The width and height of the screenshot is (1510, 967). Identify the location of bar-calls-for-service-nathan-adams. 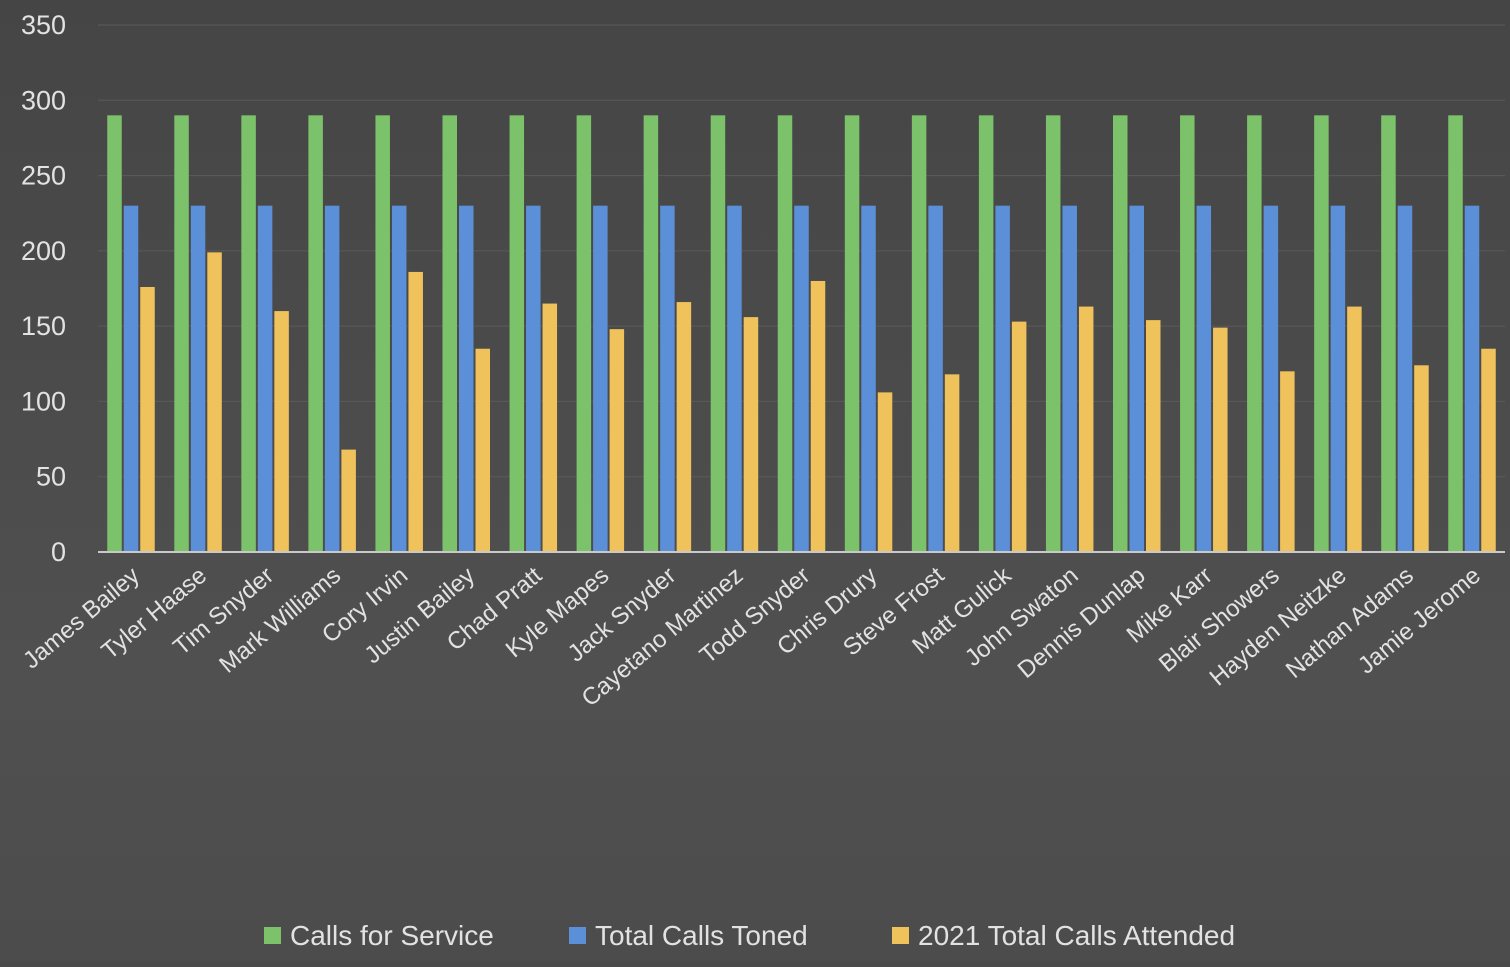
(1388, 333).